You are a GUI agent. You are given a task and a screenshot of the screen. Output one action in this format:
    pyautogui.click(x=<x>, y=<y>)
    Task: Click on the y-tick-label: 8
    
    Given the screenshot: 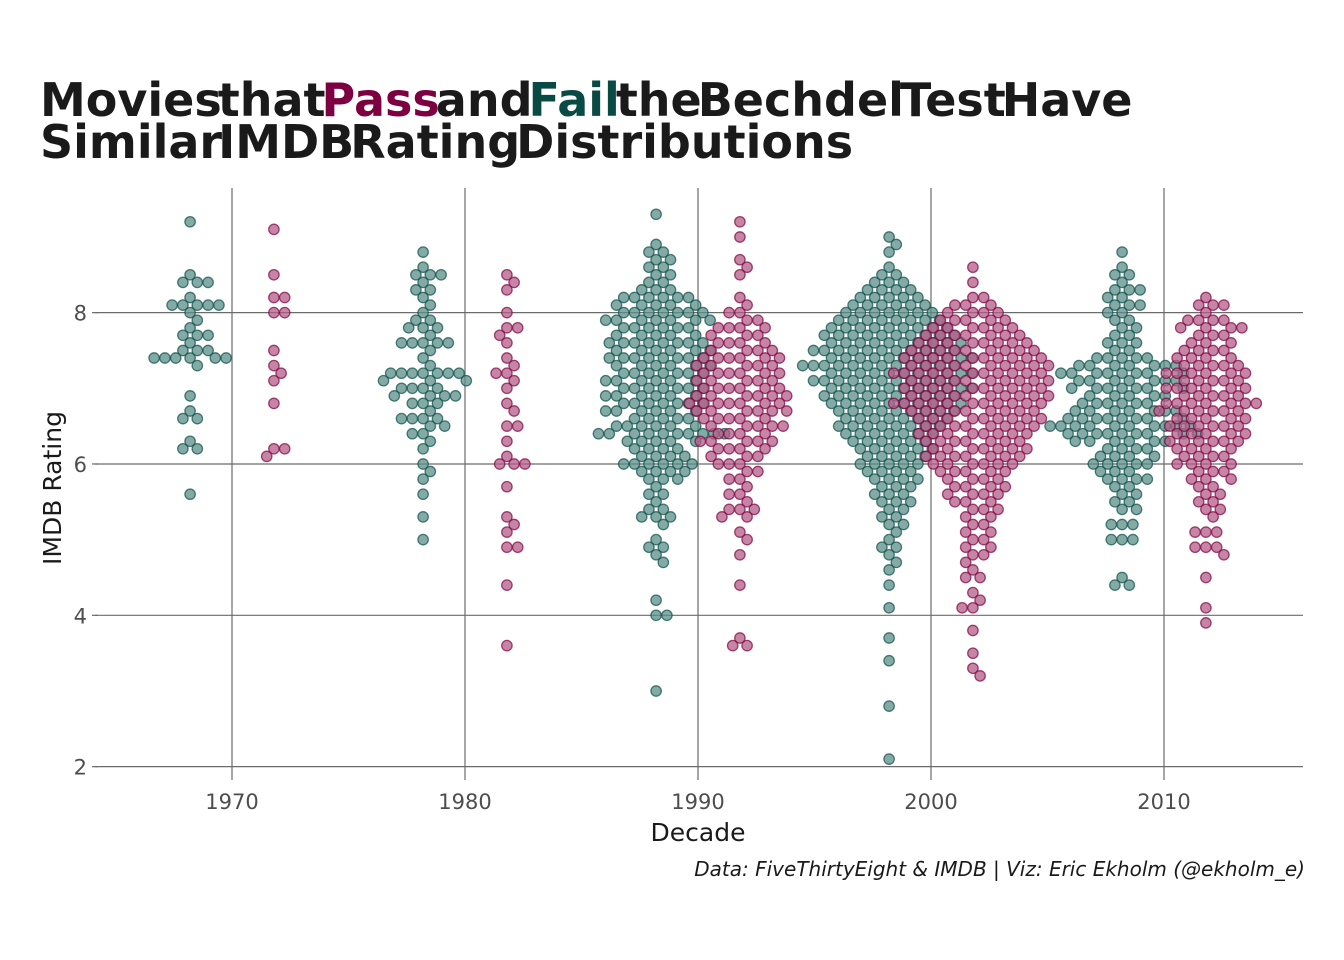 What is the action you would take?
    pyautogui.click(x=80, y=314)
    